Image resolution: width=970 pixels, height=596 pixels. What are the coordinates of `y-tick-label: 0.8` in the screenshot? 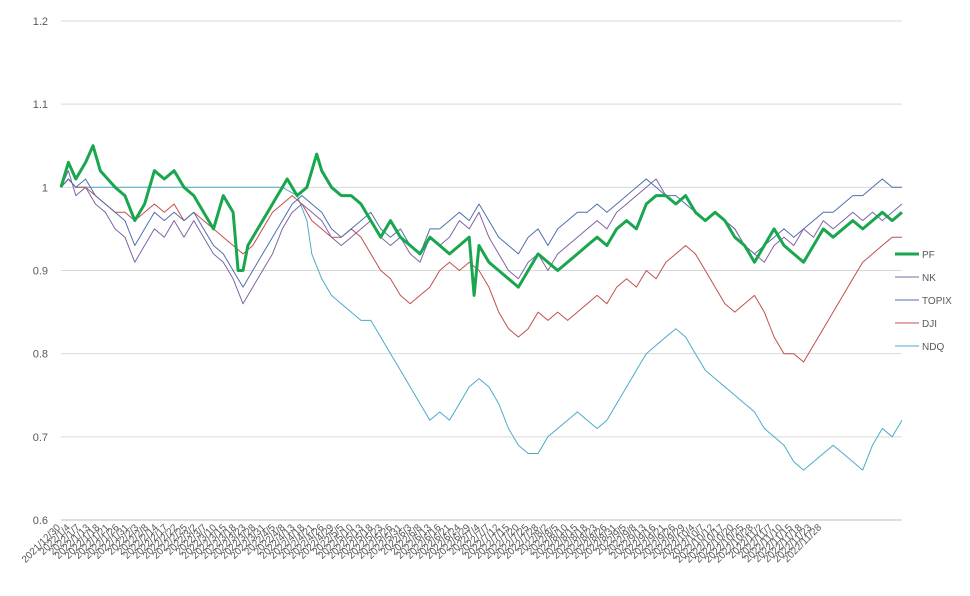 It's located at (40, 355).